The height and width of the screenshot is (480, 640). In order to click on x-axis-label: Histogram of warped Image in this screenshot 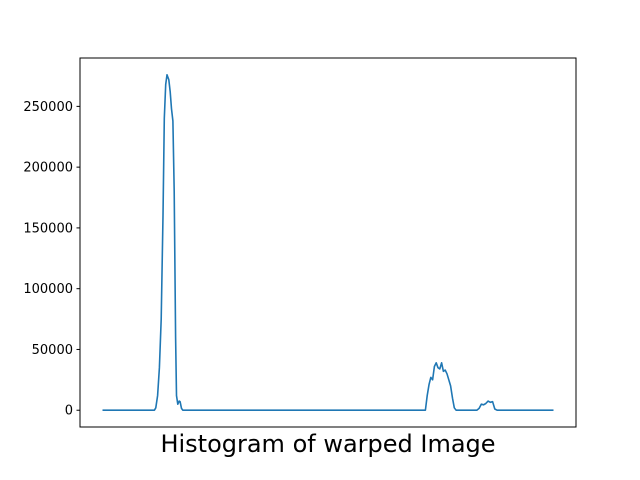, I will do `click(327, 444)`.